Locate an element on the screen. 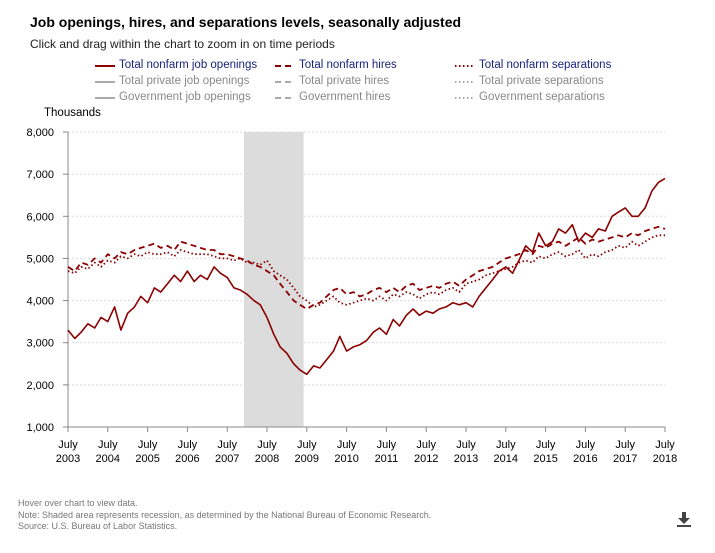 The image size is (715, 553). legend-label: Total nonfarm separations is located at coordinates (545, 65).